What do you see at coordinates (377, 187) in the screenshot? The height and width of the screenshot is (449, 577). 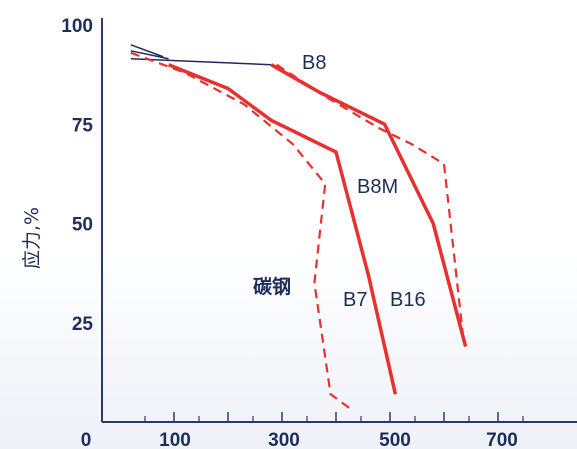 I see `series-label-b8m: B8M` at bounding box center [377, 187].